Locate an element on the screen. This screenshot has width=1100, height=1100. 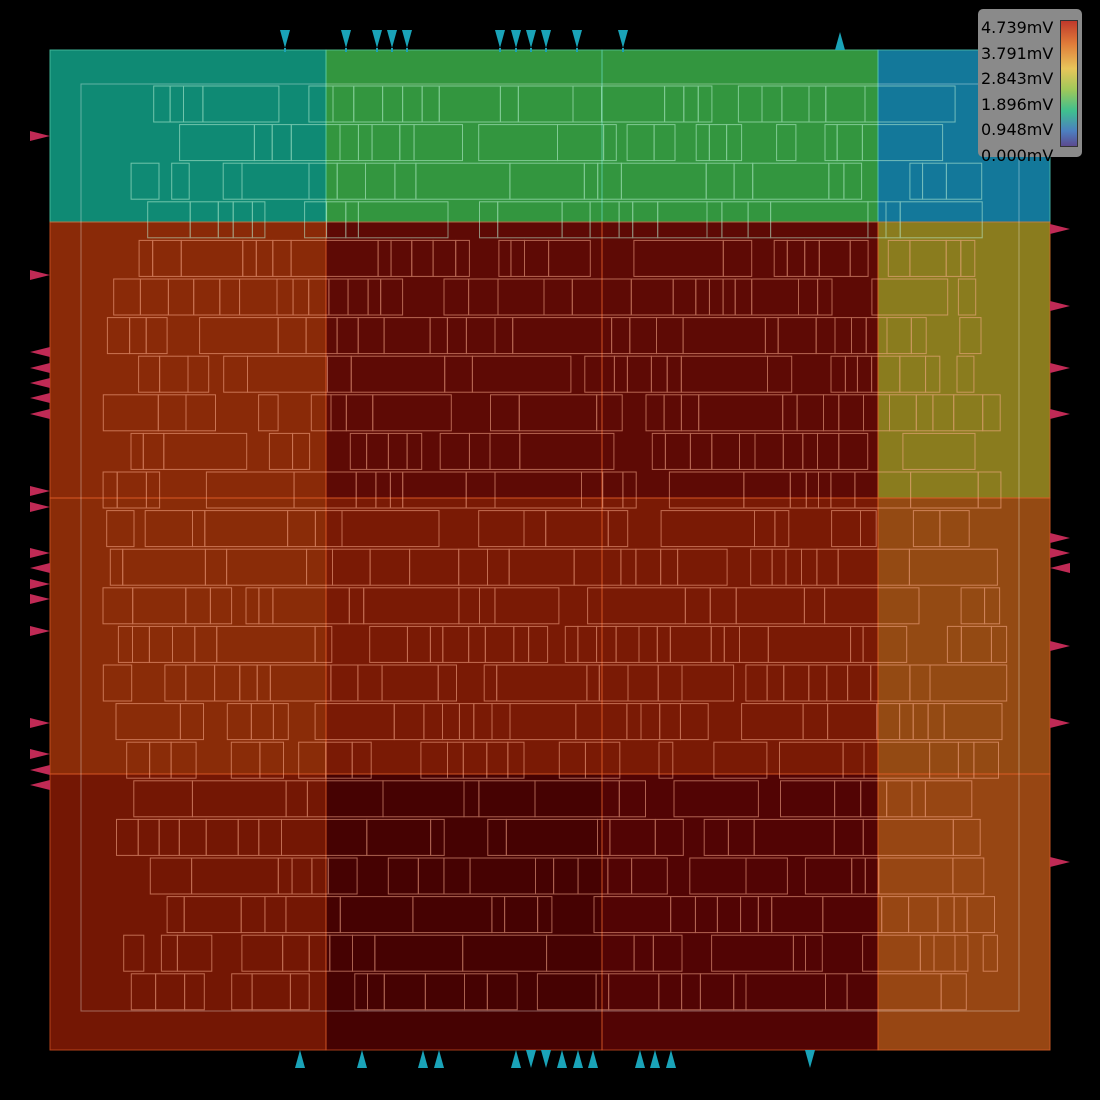
legend-color-bar is located at coordinates (1069, 83).